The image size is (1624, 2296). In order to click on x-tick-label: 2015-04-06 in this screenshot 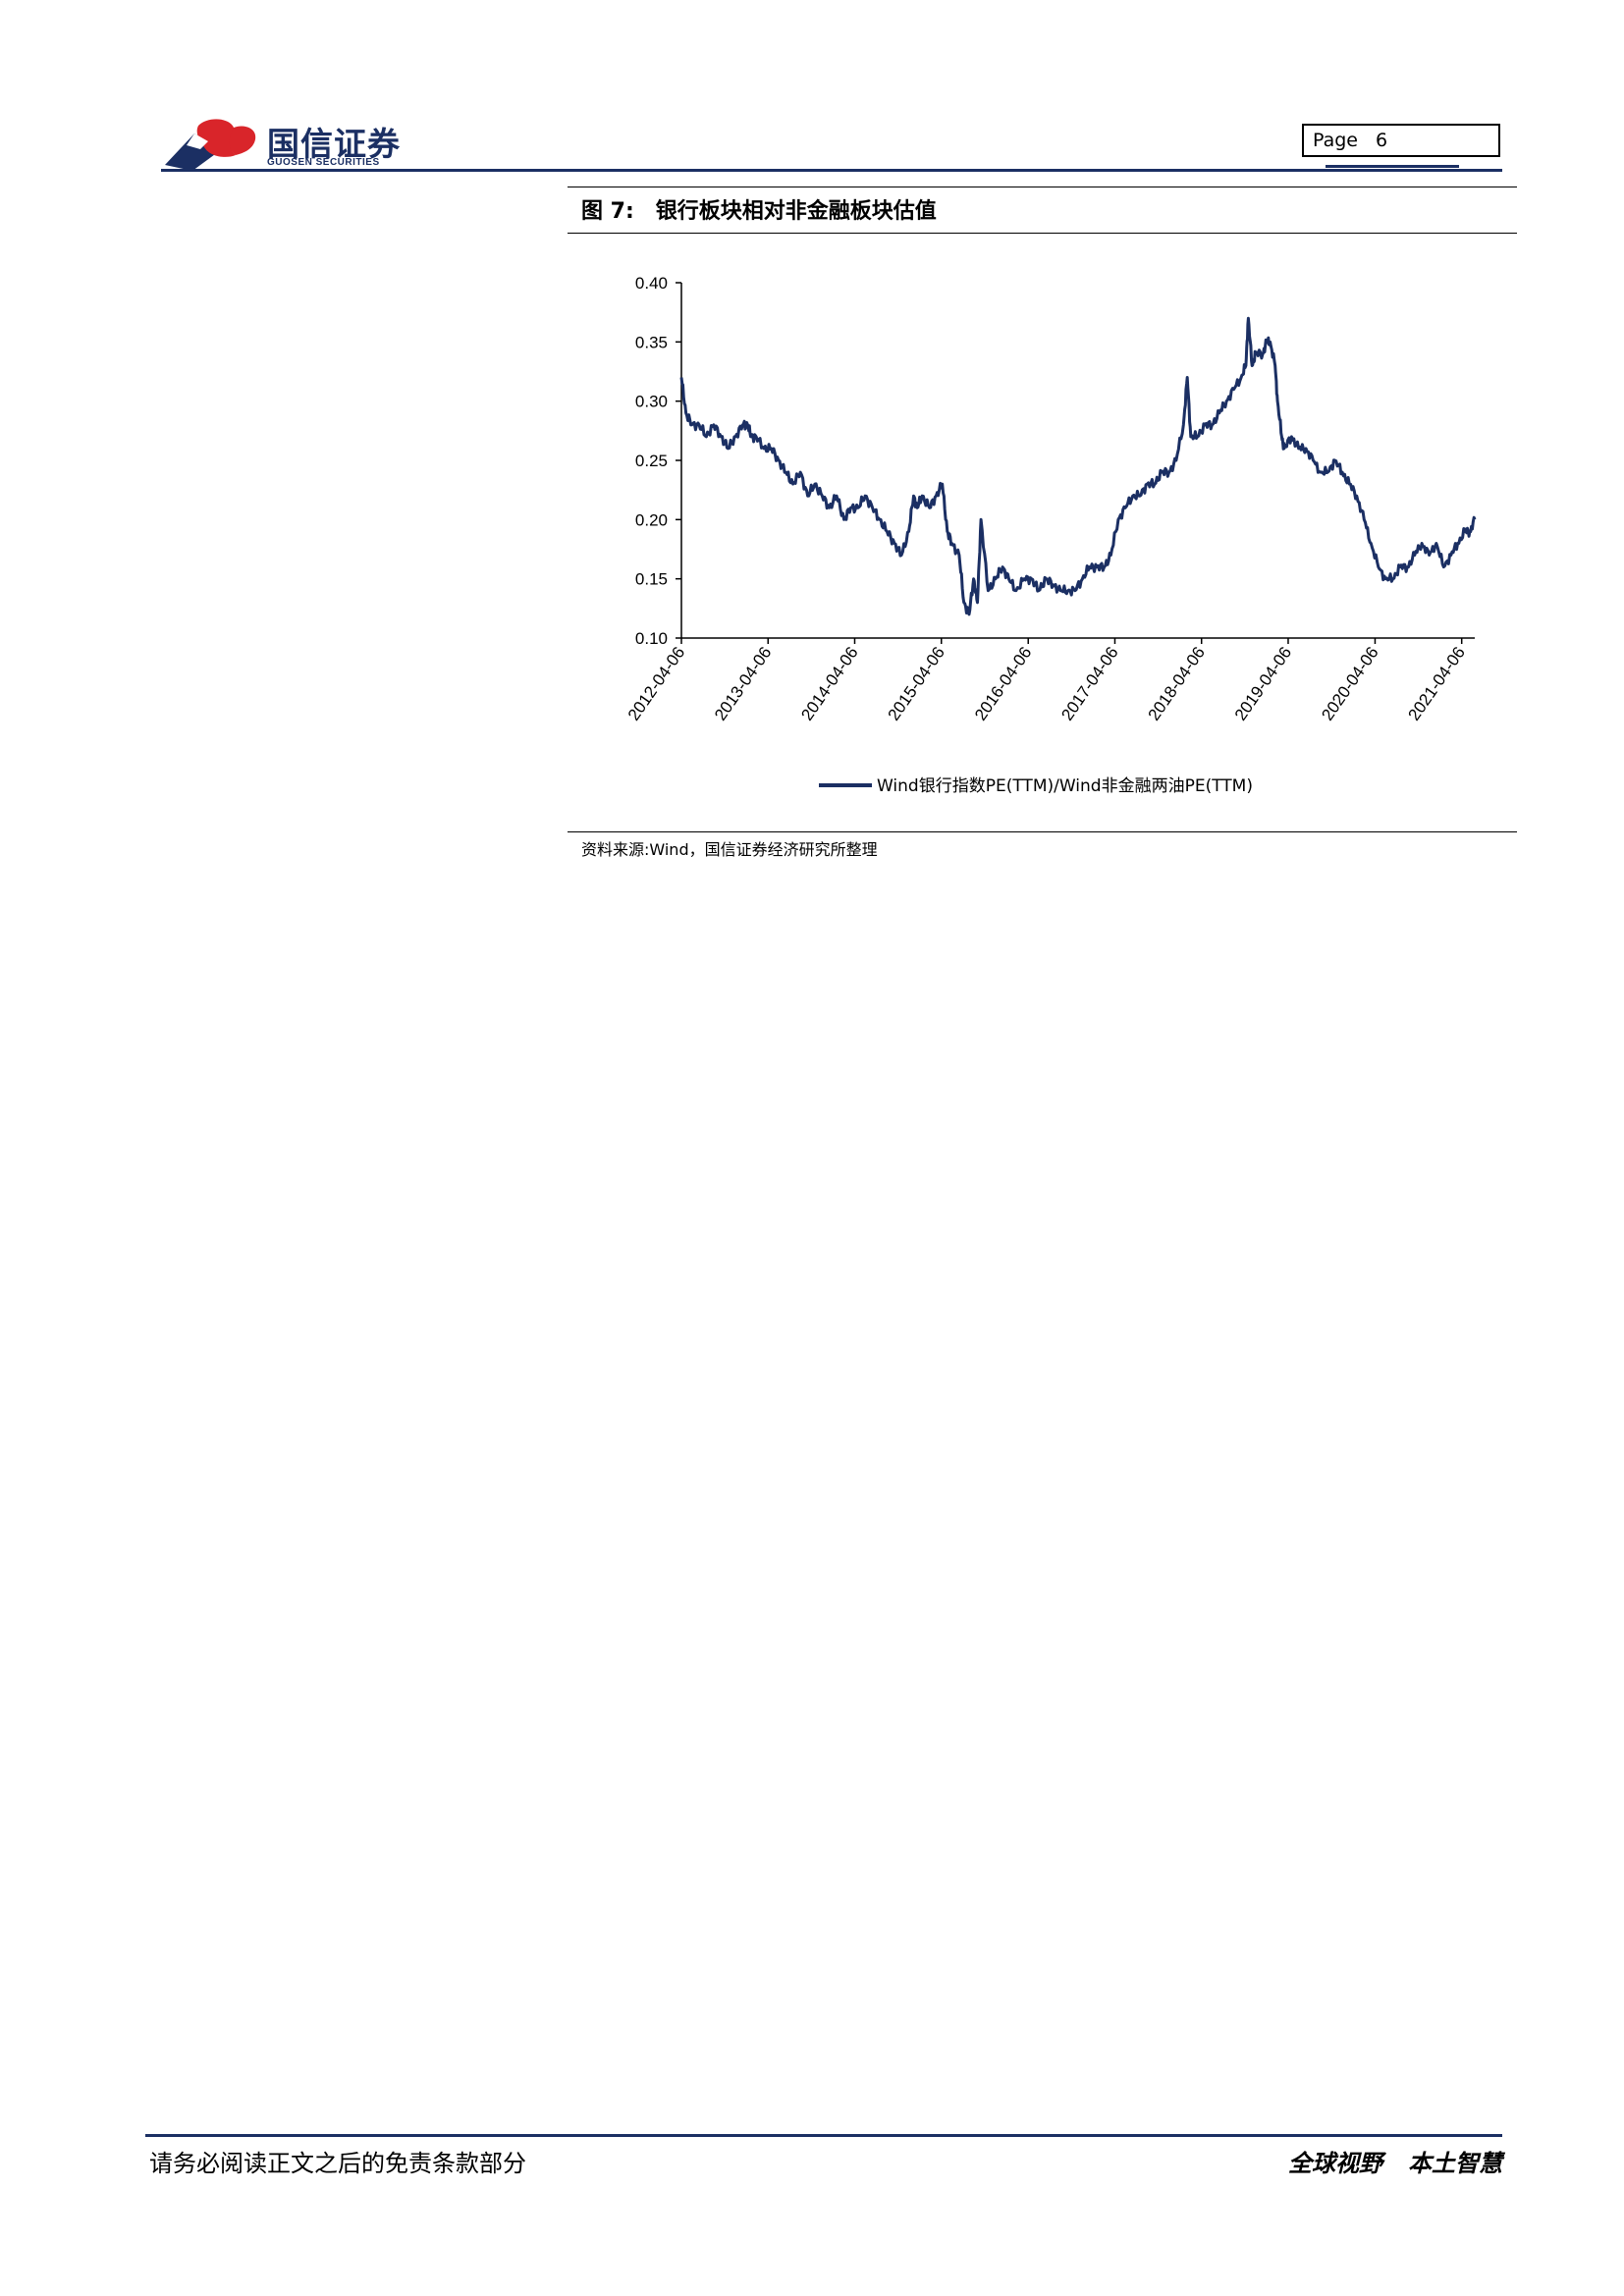, I will do `click(916, 683)`.